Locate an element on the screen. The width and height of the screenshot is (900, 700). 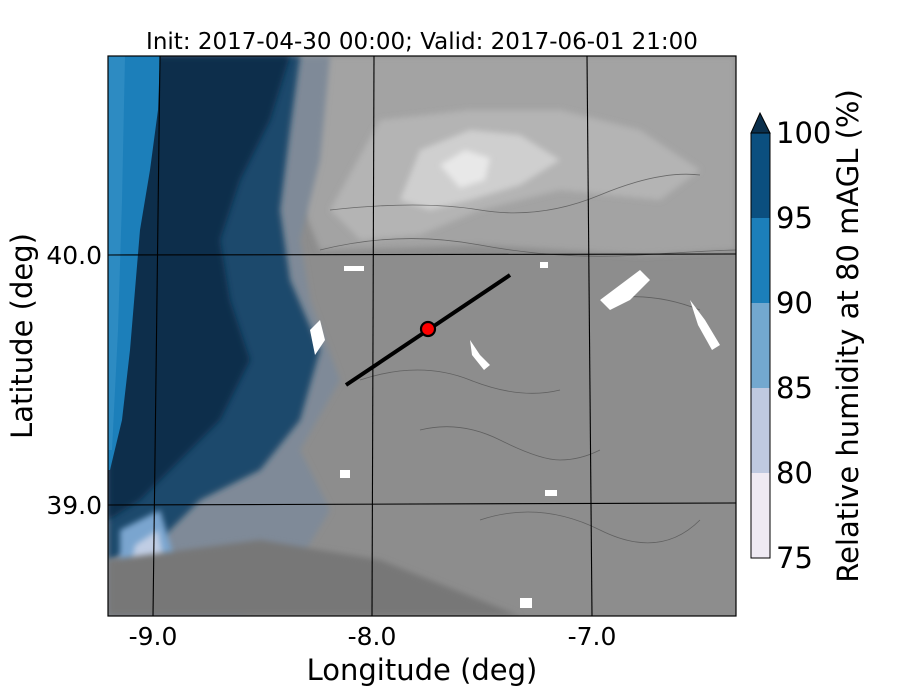
southern-gray-region is located at coordinates (314, 578).